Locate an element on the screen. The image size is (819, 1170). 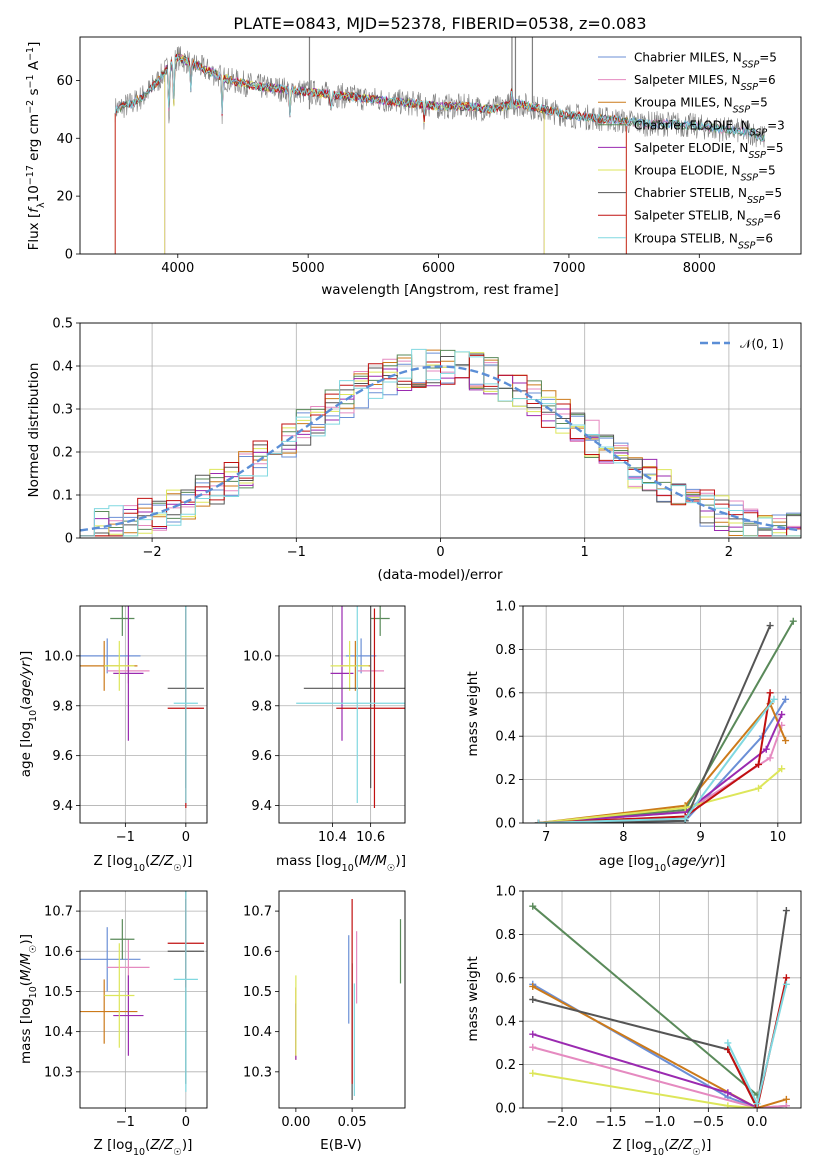
x-tick-label: 6000 is located at coordinates (438, 268).